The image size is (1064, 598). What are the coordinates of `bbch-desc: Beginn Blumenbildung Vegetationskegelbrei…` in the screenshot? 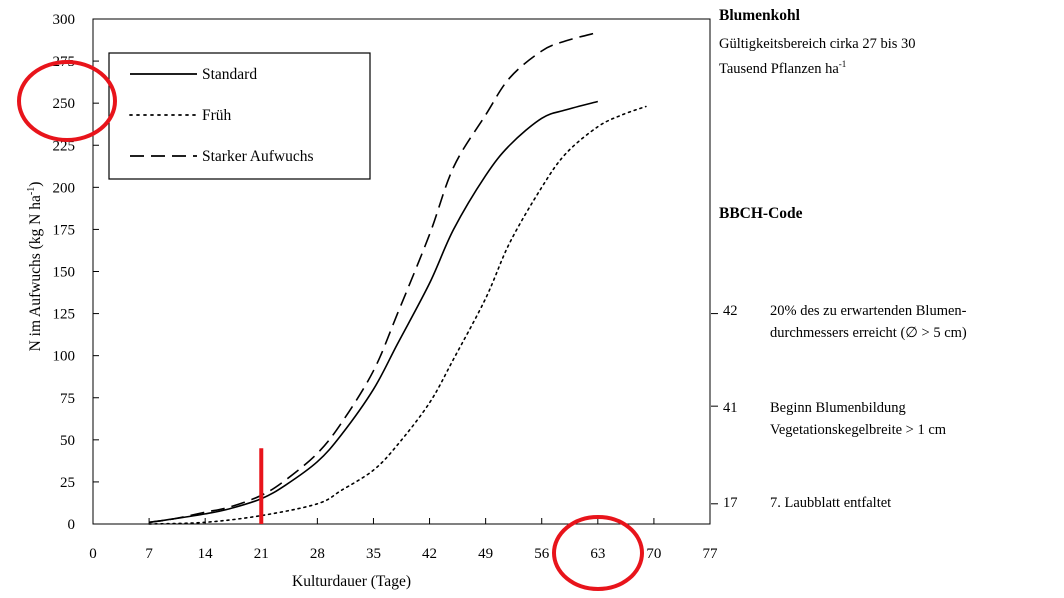 It's located at (858, 419).